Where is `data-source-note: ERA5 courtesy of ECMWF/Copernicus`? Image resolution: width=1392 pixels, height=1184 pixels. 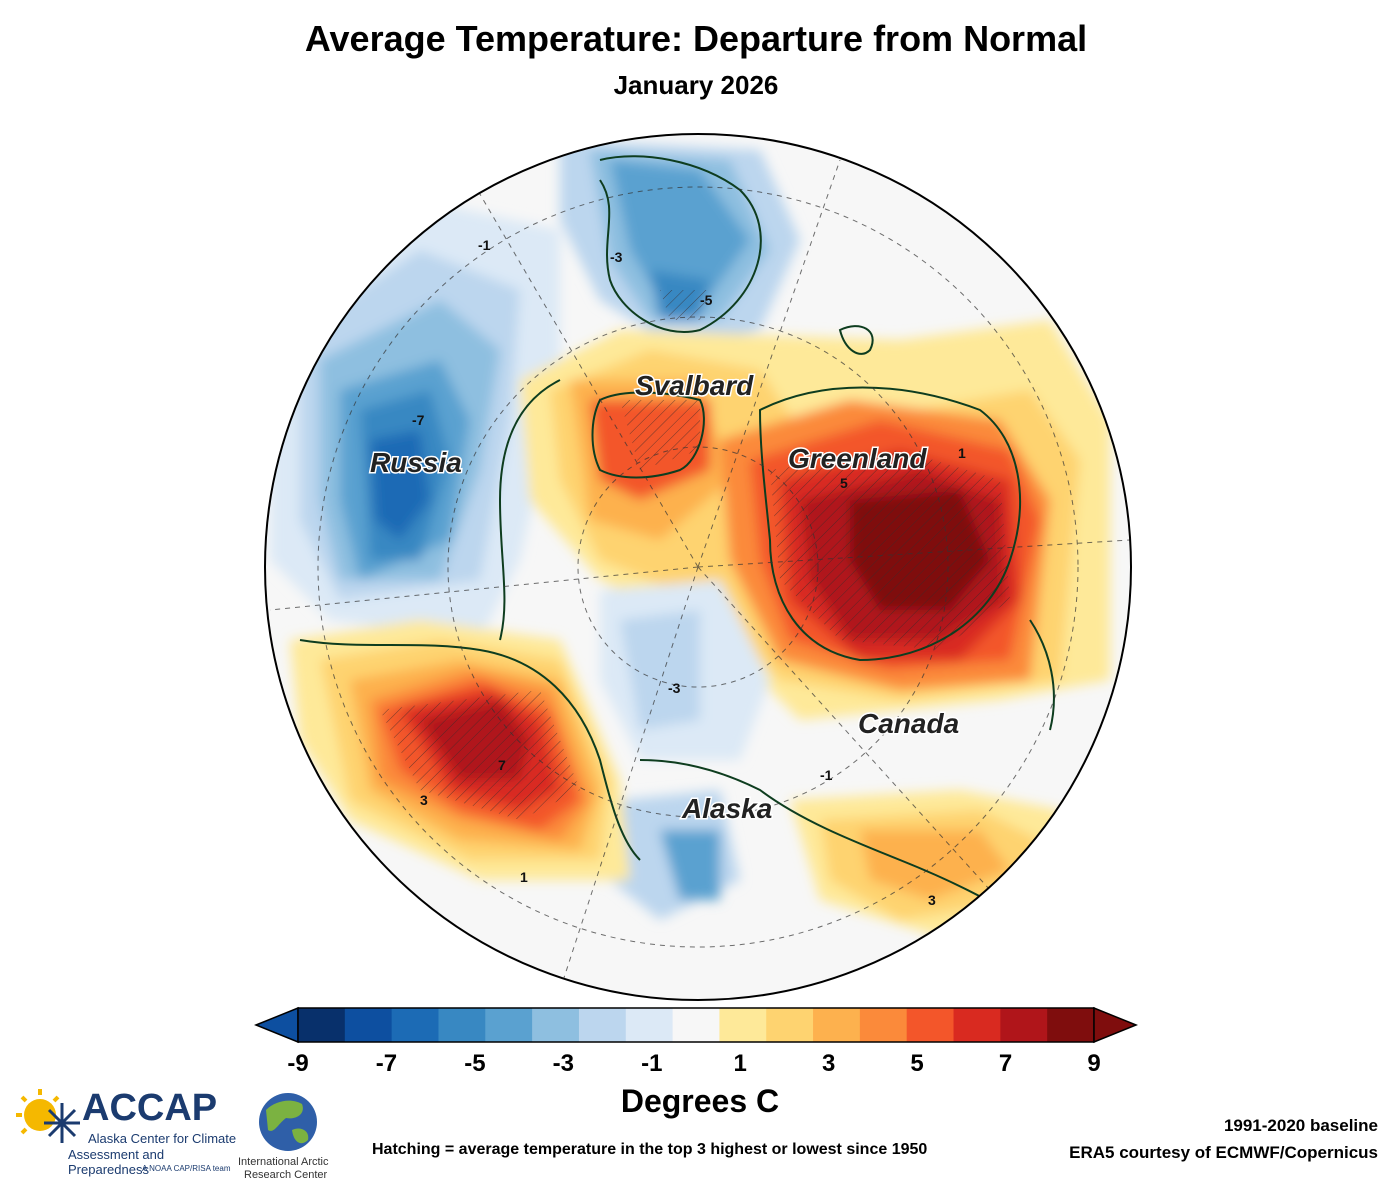 data-source-note: ERA5 courtesy of ECMWF/Copernicus is located at coordinates (1223, 1152).